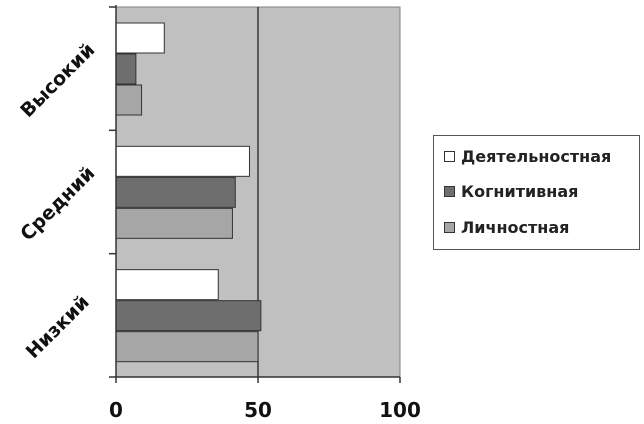 The height and width of the screenshot is (424, 644). I want to click on legend-label-lichnostnaya: Личностная, so click(515, 227).